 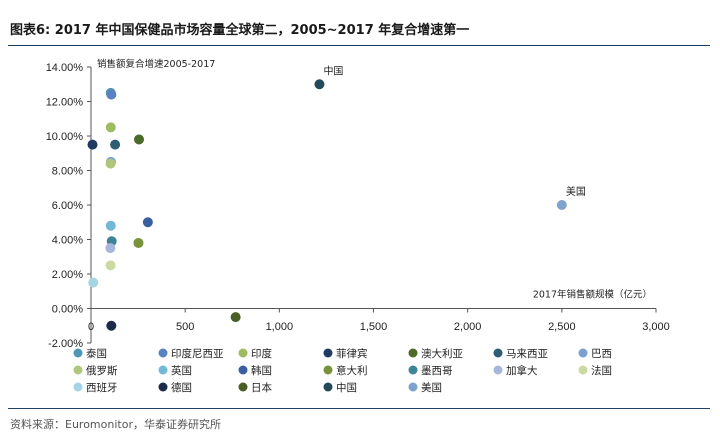 I want to click on annotation-美国: 美国, so click(x=576, y=191).